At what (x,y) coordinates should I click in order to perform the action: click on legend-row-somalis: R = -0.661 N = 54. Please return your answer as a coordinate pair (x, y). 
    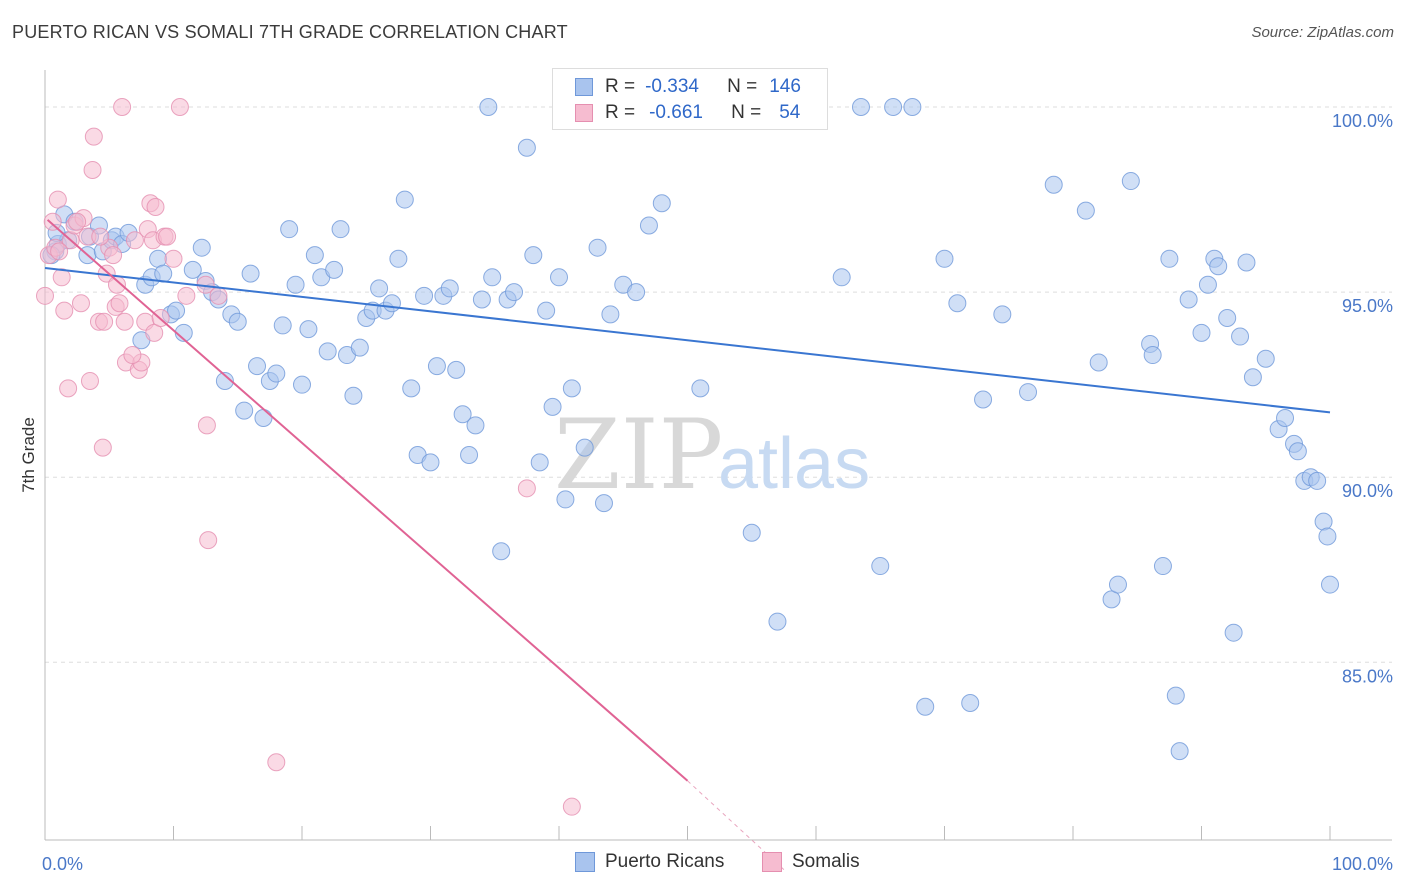
    Looking at the image, I should click on (687, 113).